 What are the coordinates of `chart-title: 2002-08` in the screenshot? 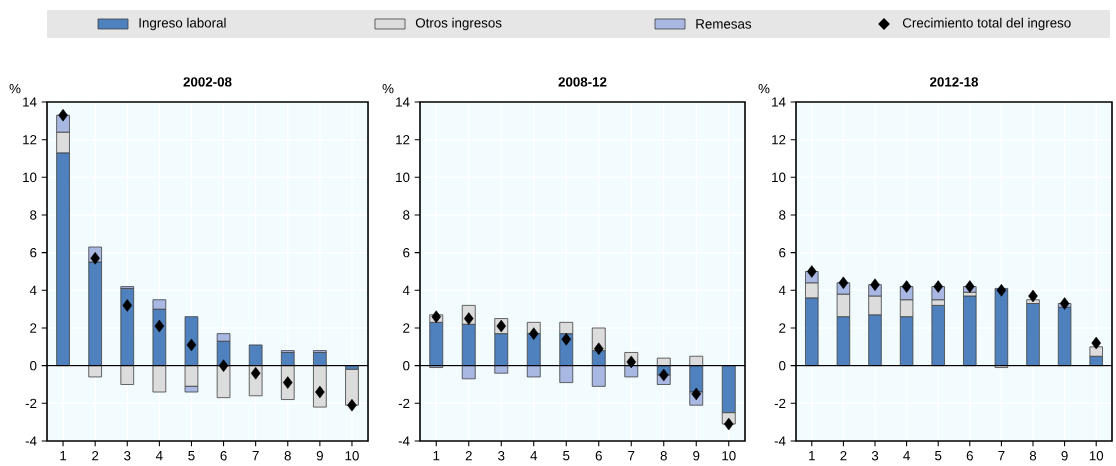 It's located at (207, 82).